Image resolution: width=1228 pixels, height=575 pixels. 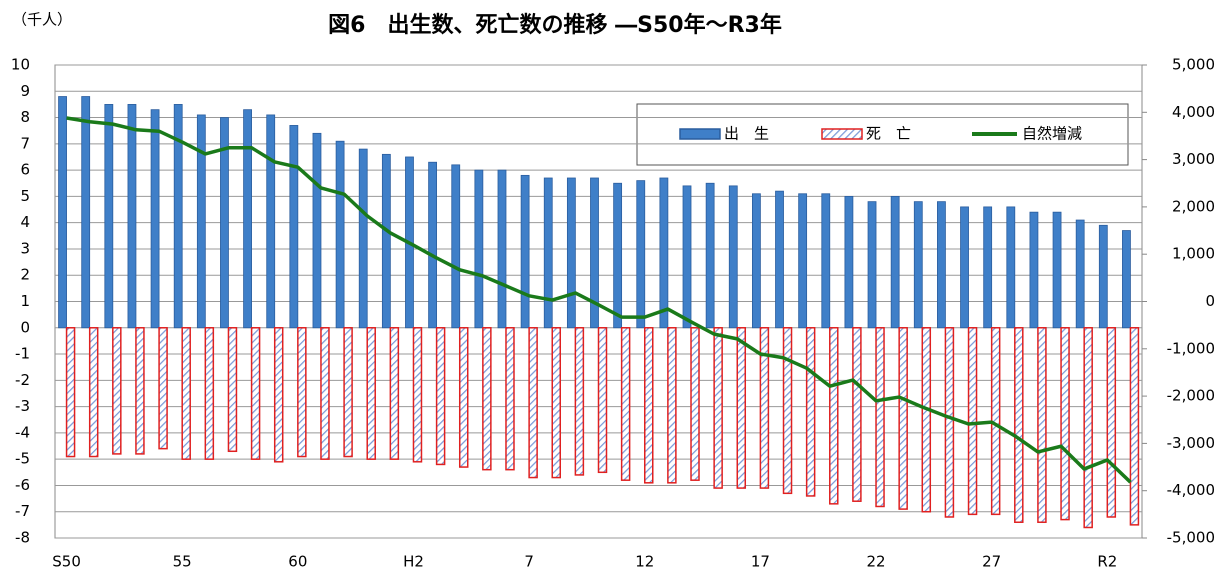 What do you see at coordinates (644, 562) in the screenshot?
I see `x-tick-label: 12` at bounding box center [644, 562].